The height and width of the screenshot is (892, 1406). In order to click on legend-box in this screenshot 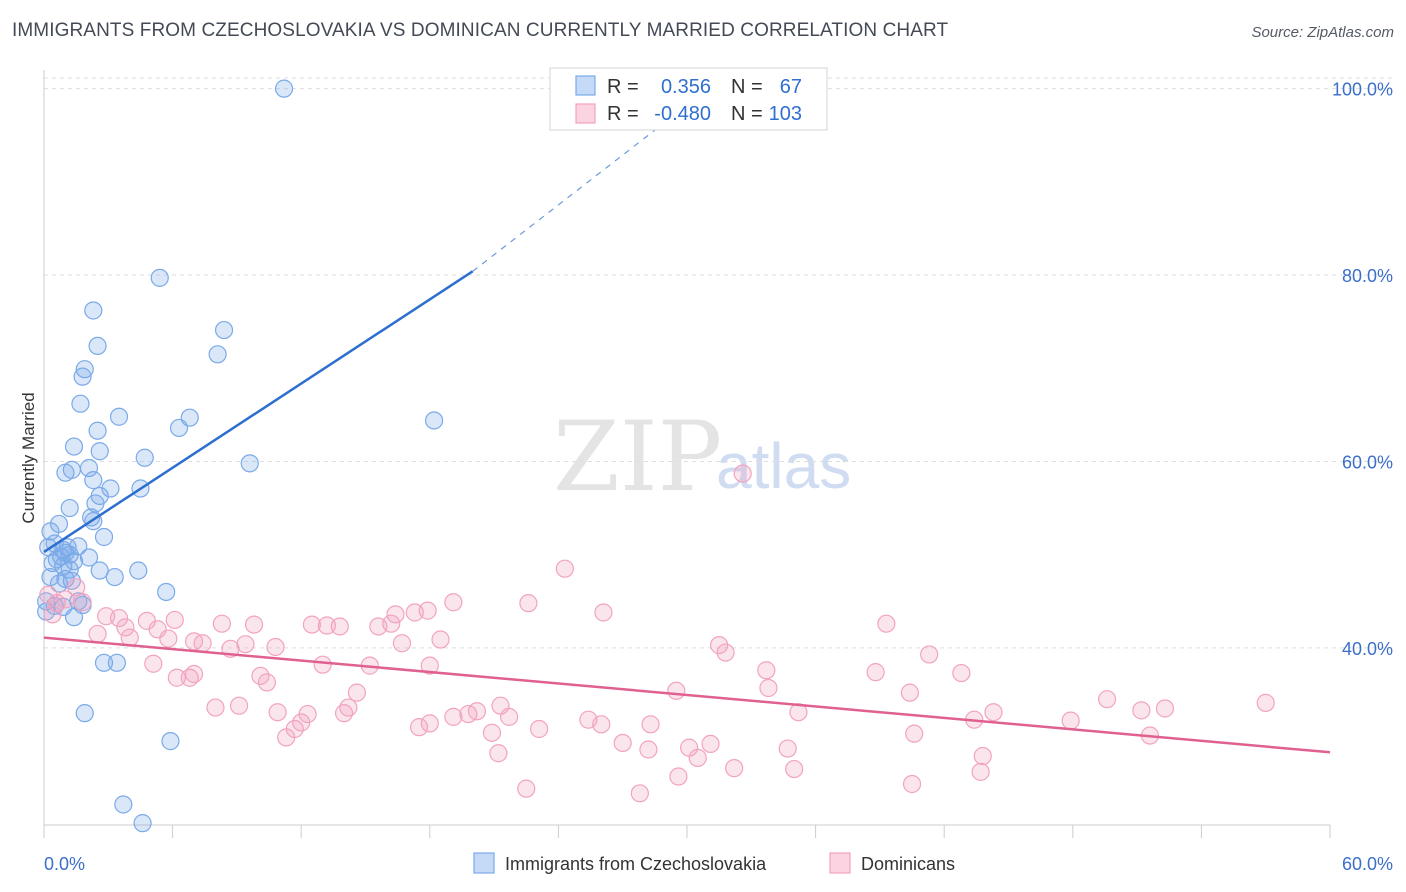, I will do `click(688, 99)`.